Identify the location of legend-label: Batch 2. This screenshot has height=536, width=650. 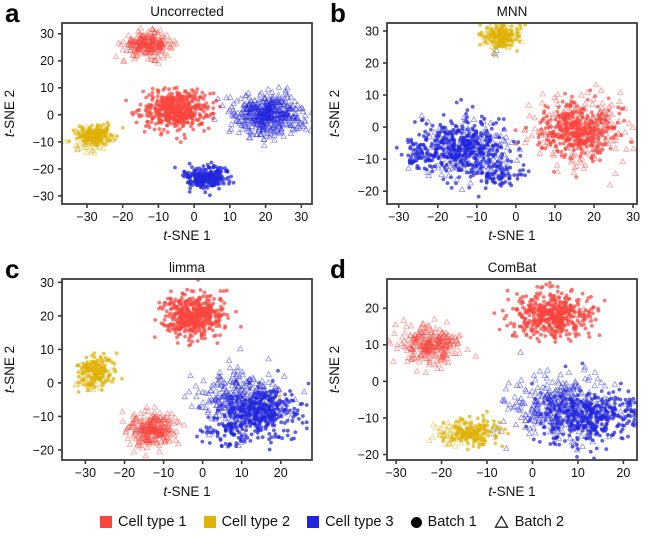
(539, 522).